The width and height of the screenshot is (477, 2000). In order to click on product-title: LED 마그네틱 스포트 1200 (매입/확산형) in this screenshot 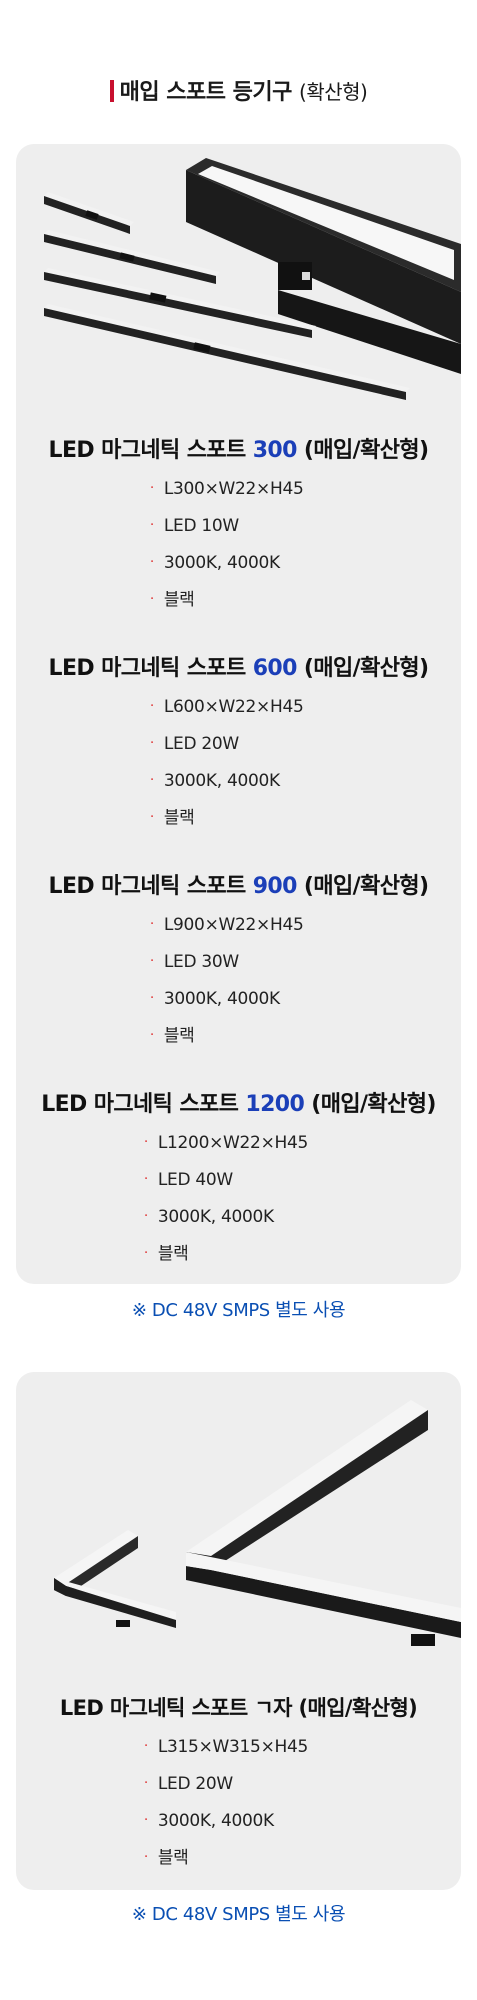, I will do `click(238, 1102)`.